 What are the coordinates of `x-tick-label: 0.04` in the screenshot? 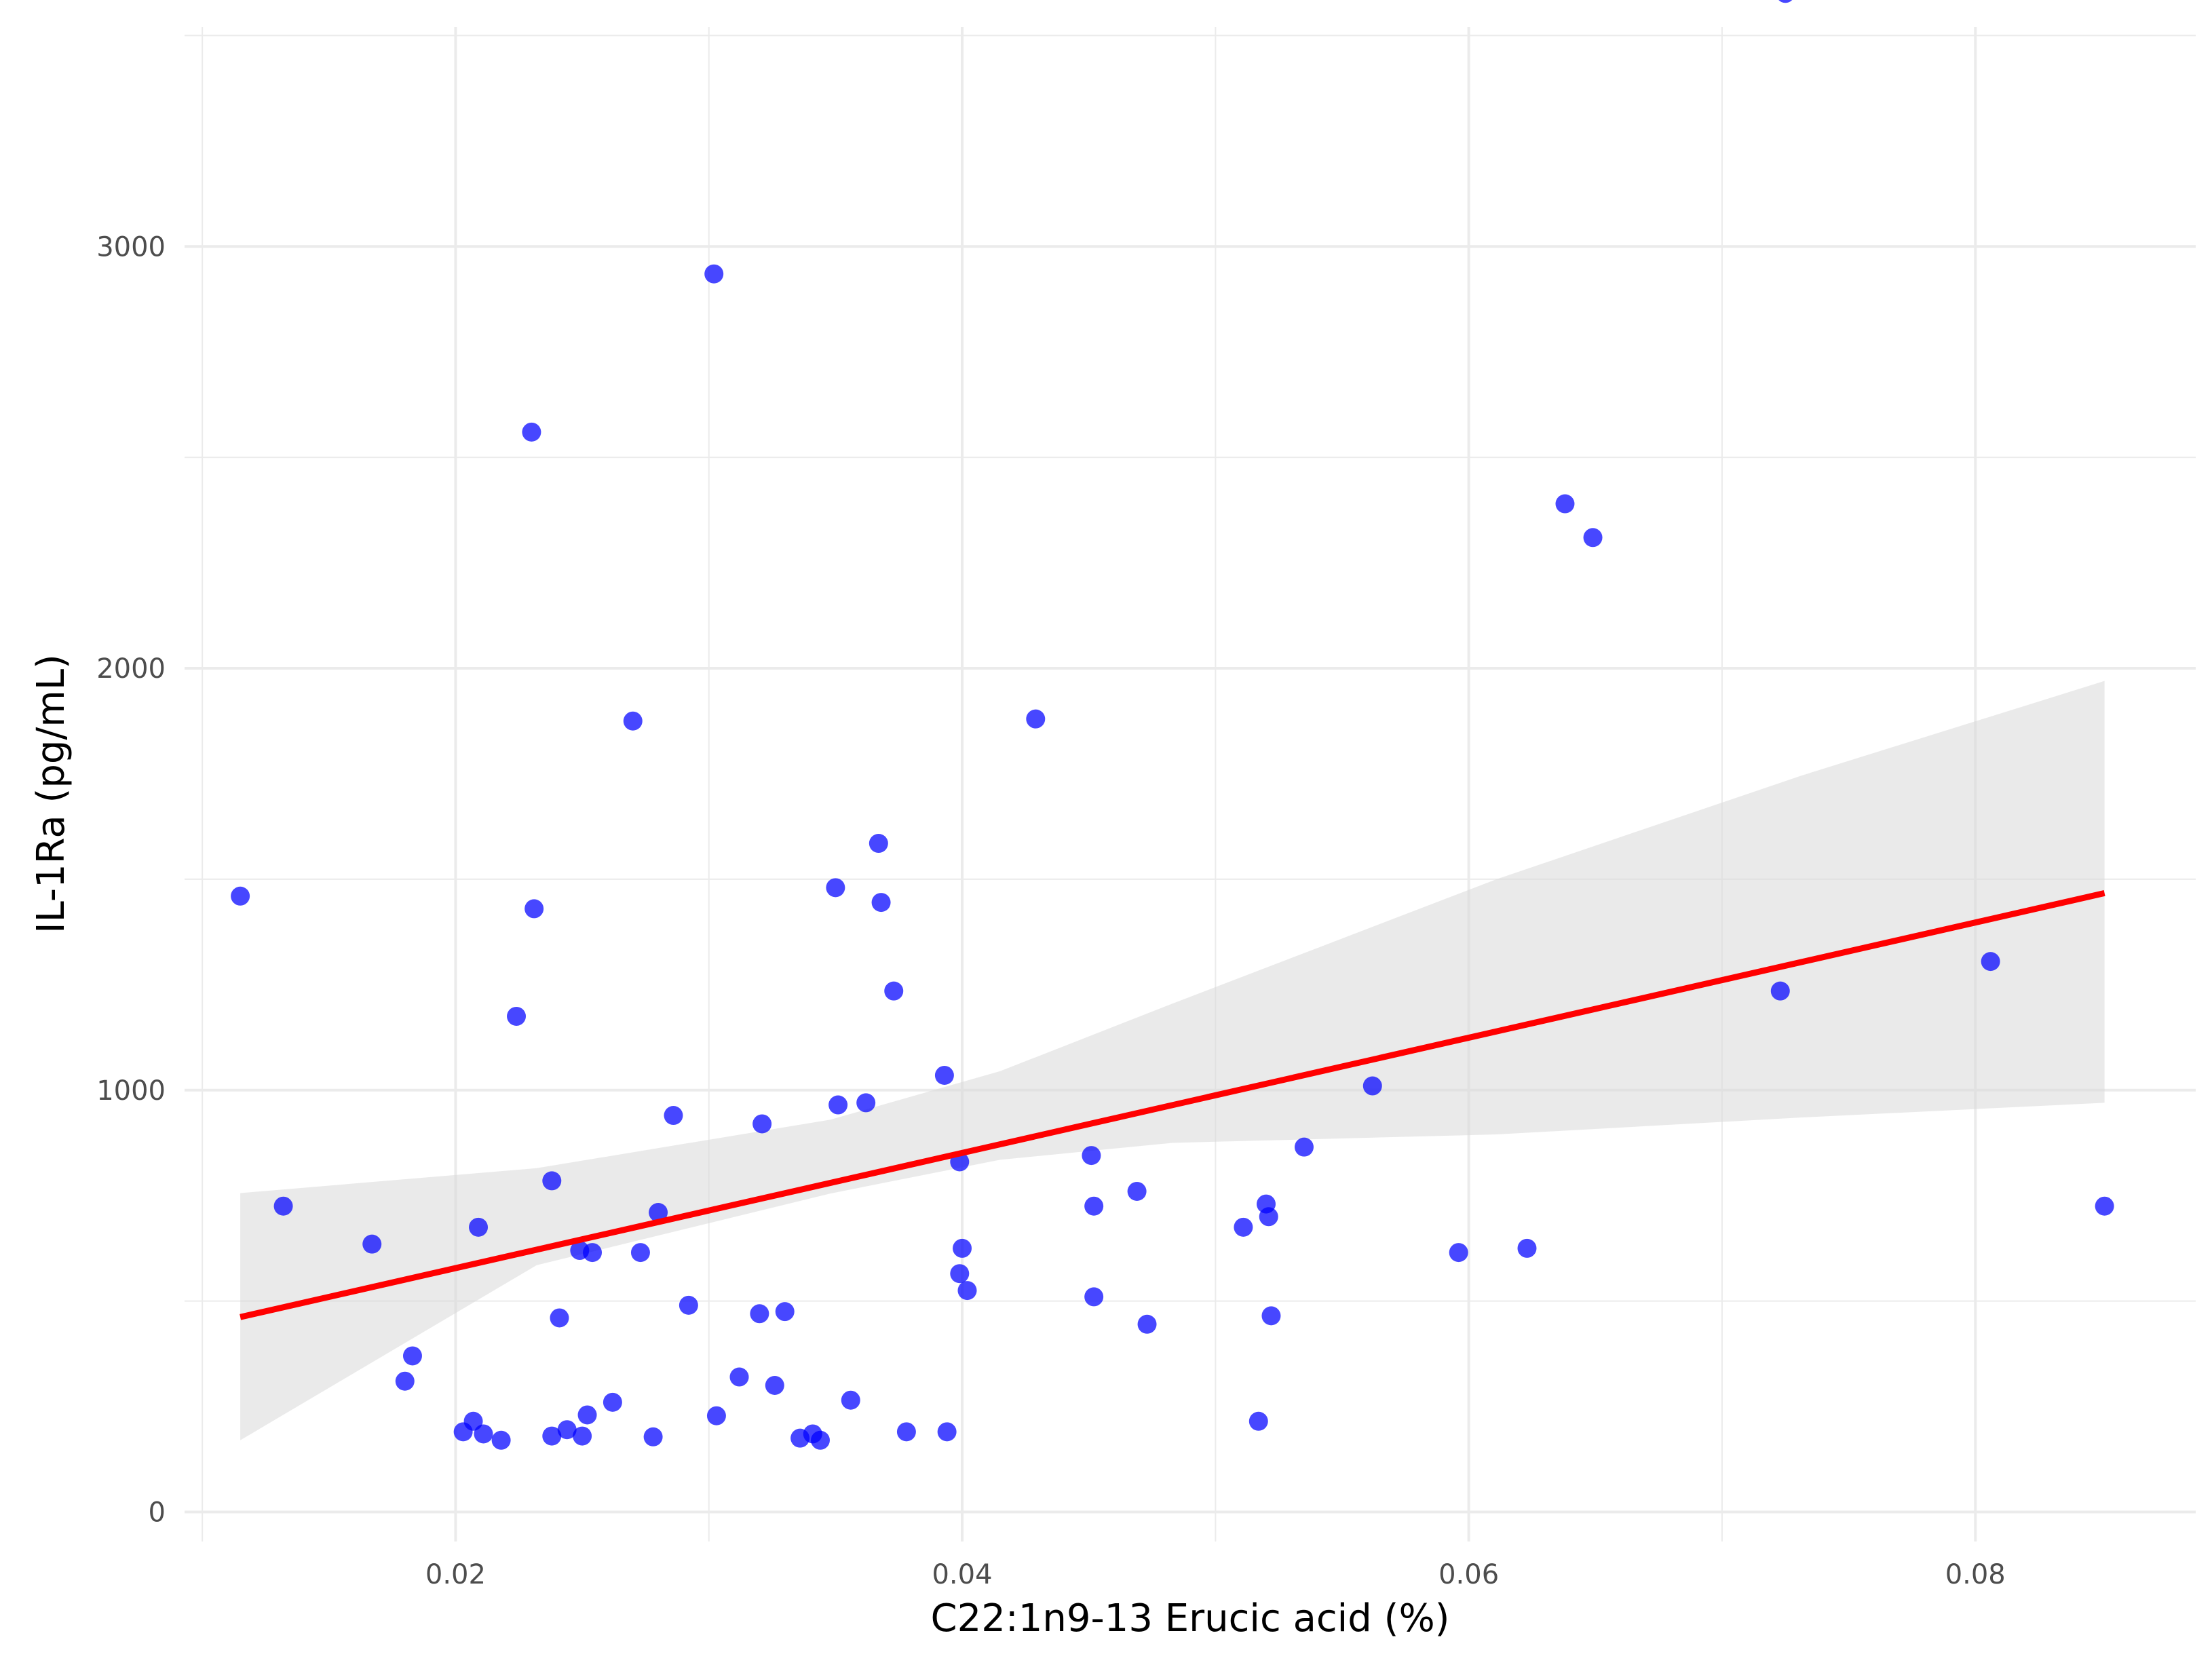 It's located at (962, 1574).